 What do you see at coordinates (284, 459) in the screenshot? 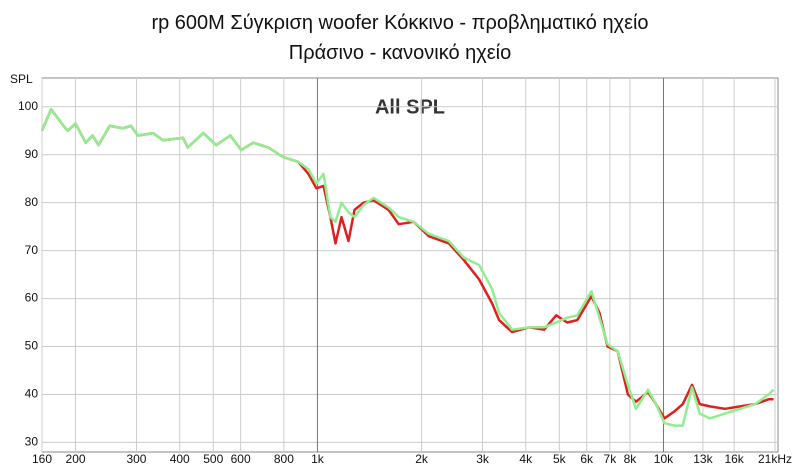
I see `x-tick-label: 800` at bounding box center [284, 459].